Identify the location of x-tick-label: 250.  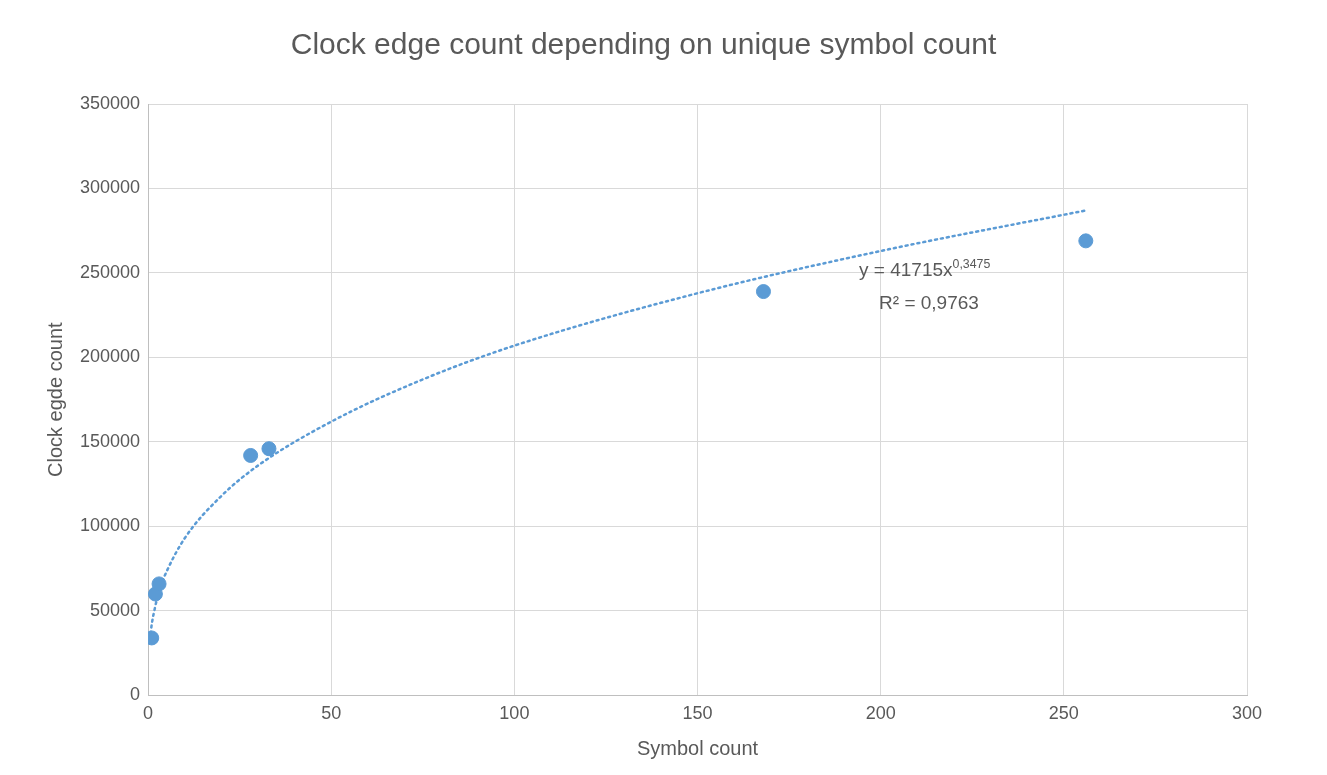
(1063, 713).